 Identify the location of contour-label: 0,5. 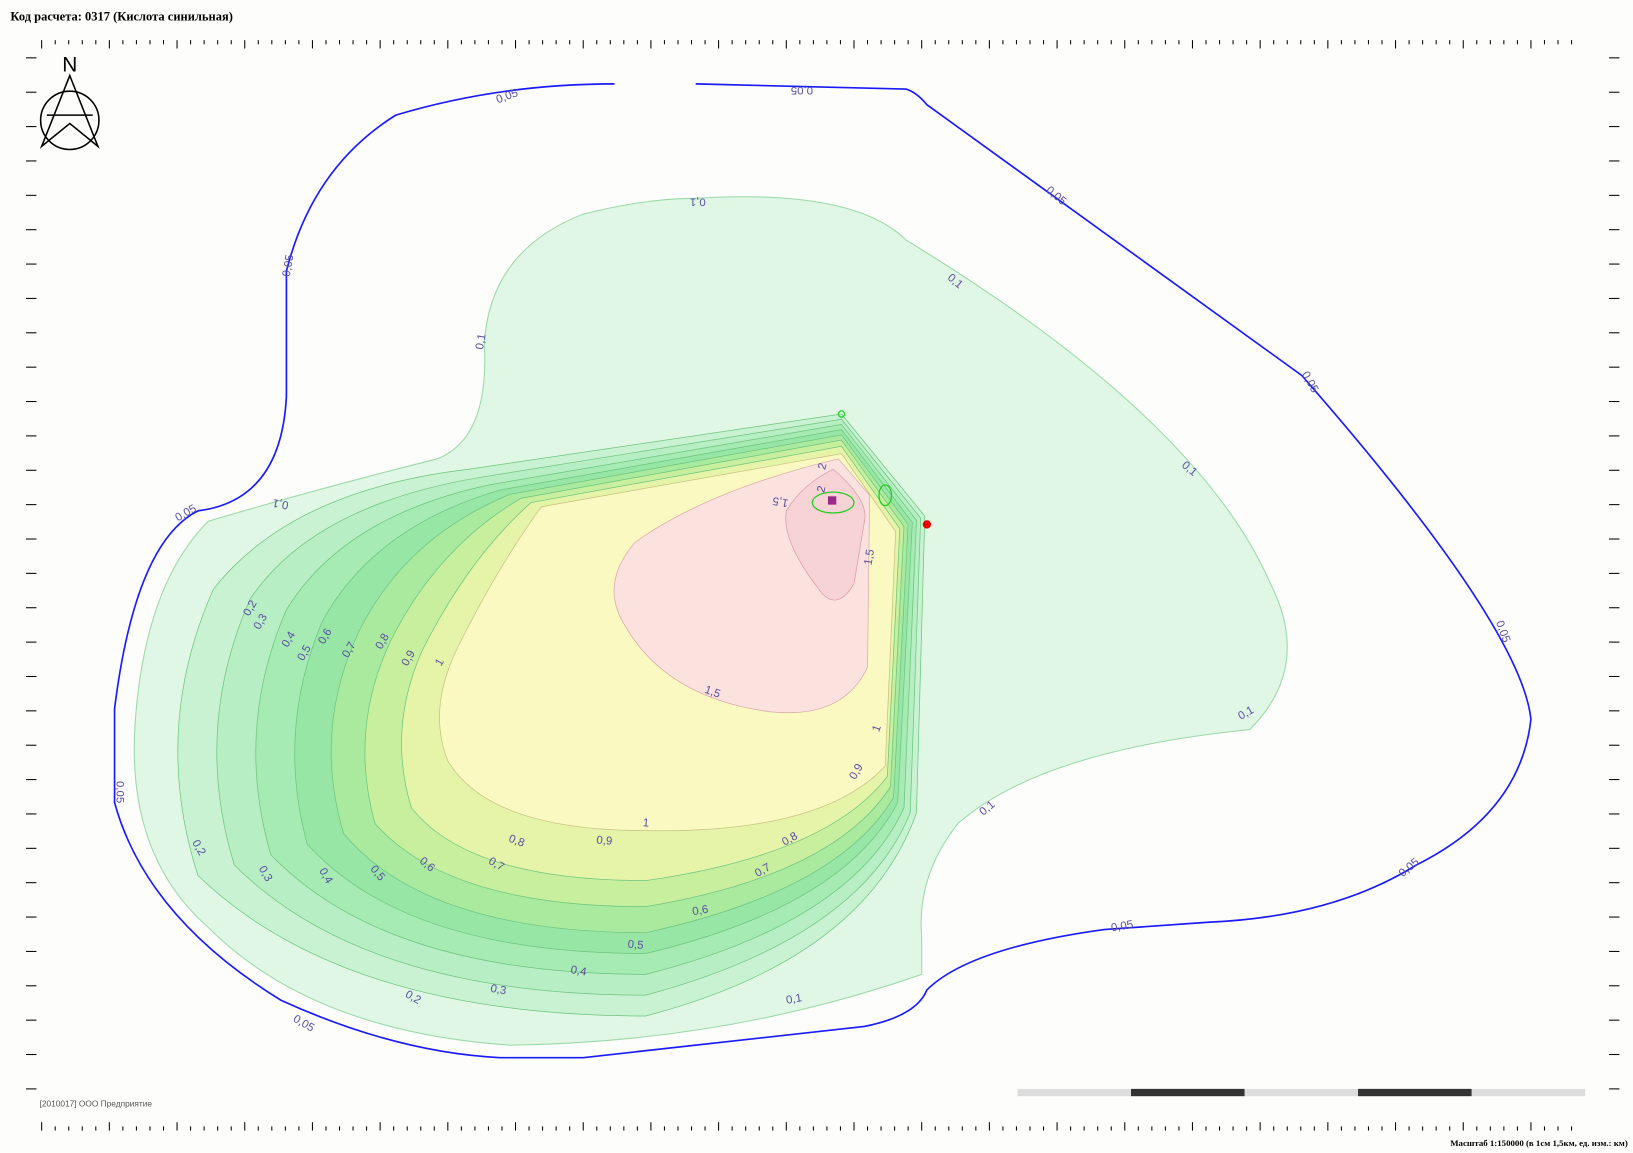
(635, 945).